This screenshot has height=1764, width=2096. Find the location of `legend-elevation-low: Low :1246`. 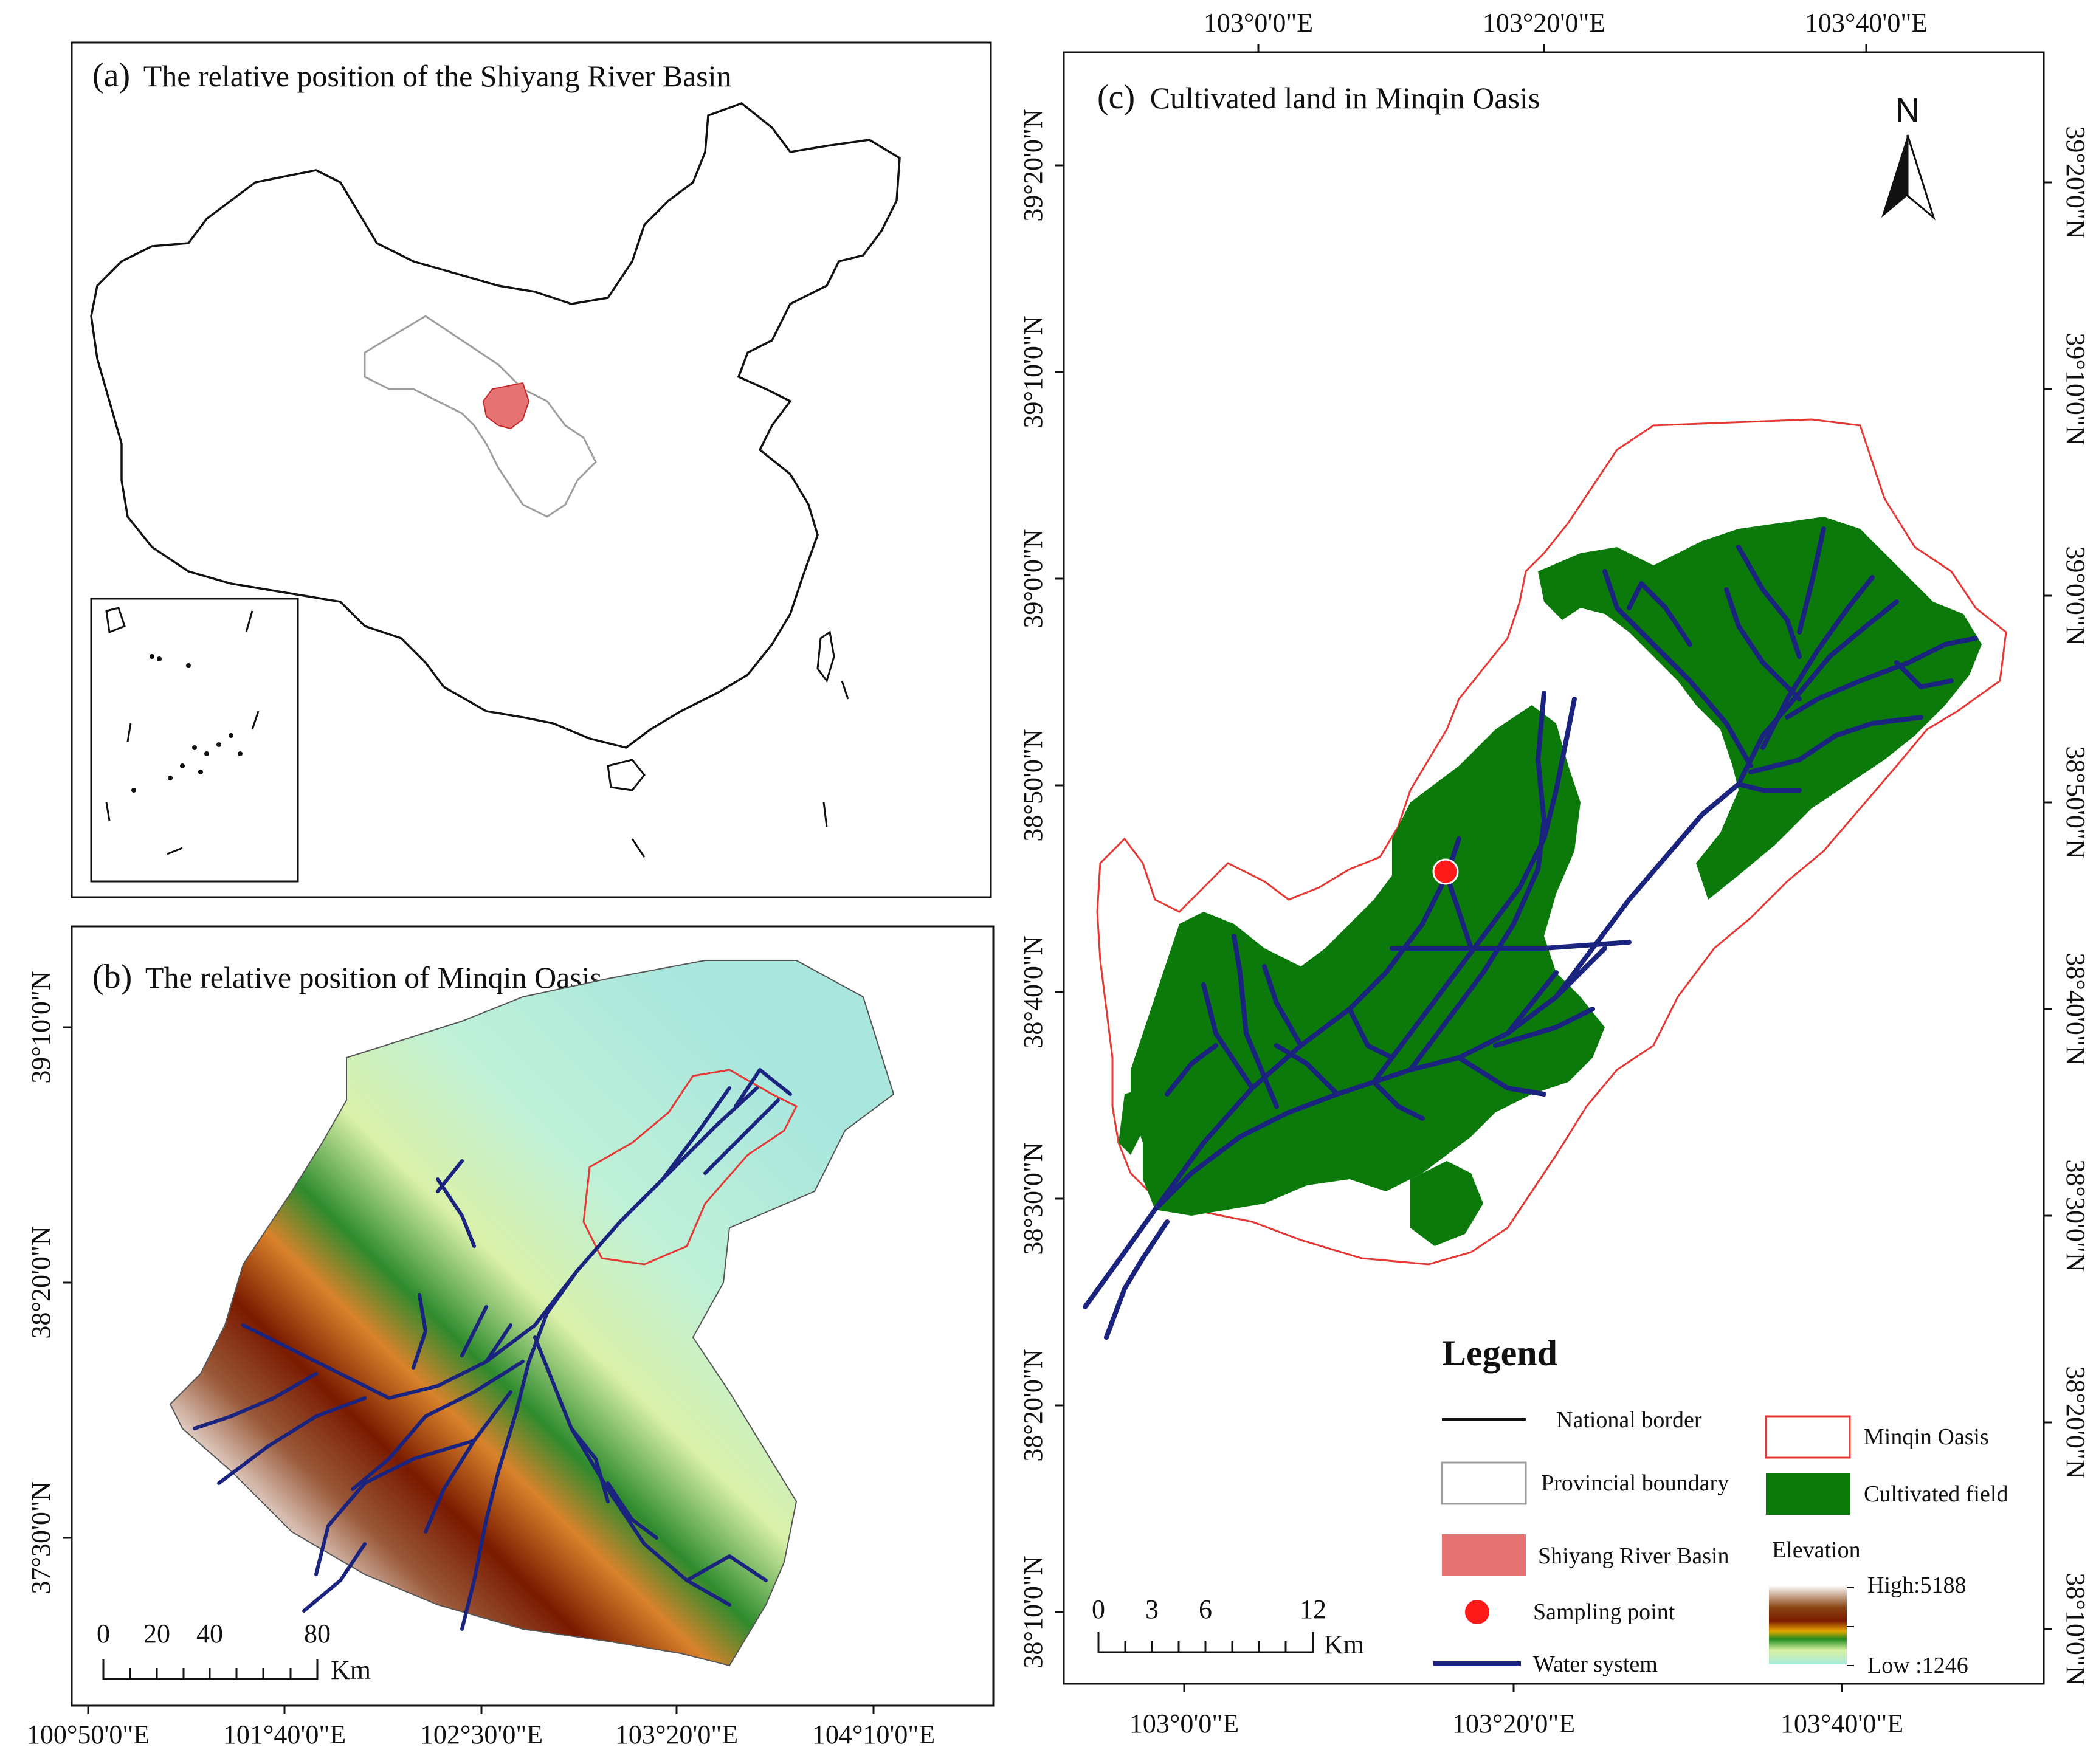

legend-elevation-low: Low :1246 is located at coordinates (1917, 1665).